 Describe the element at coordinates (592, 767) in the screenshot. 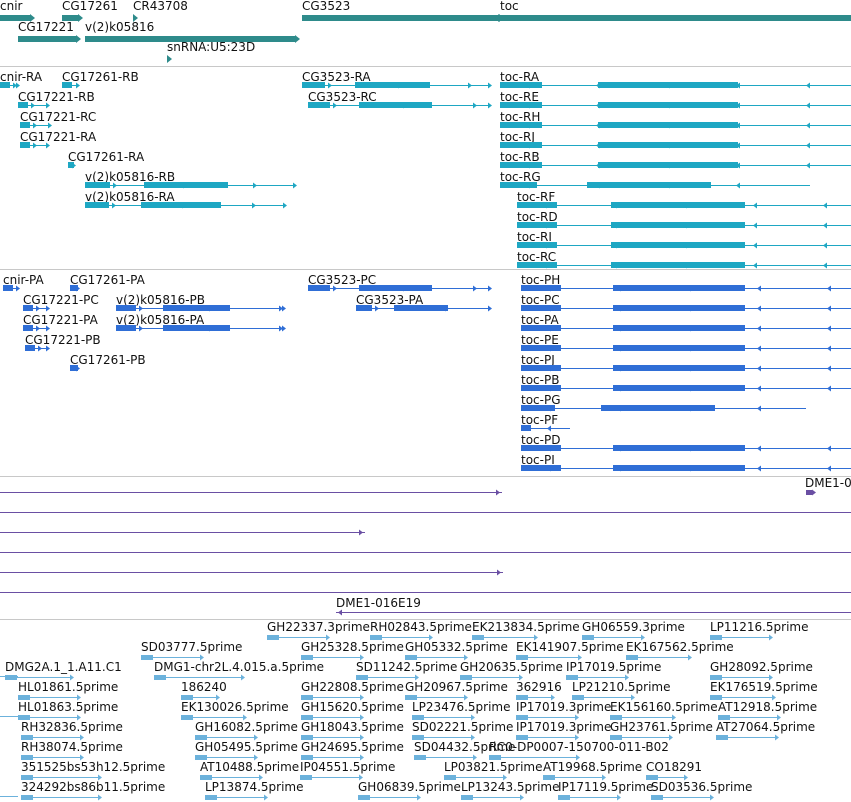

I see `est-label: AT19968.5prime` at that location.